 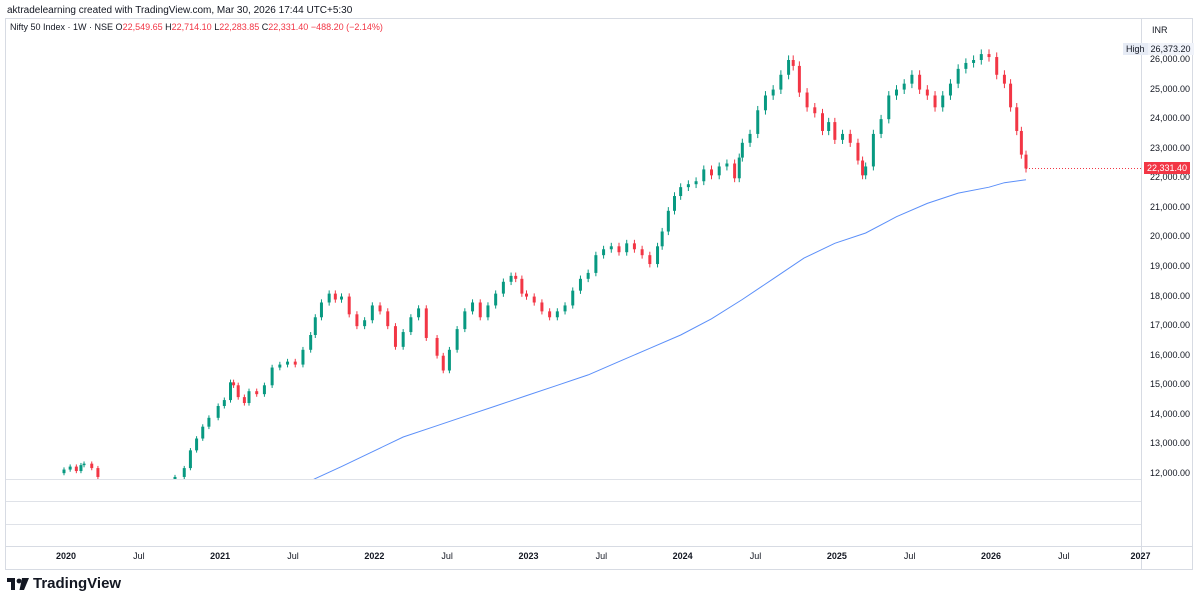 I want to click on price-tick-label: 16,000.00, so click(x=1170, y=354).